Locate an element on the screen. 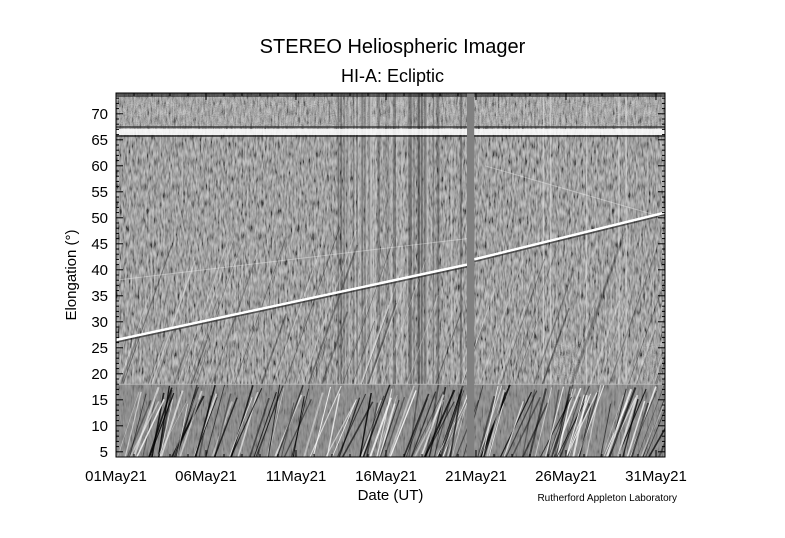  y-tick-label: 25 is located at coordinates (99, 348).